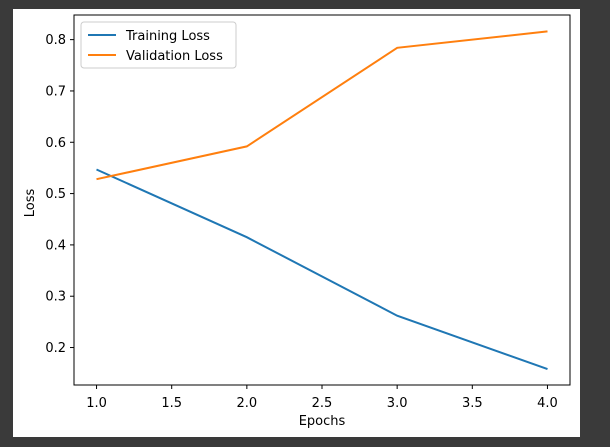  Describe the element at coordinates (55, 194) in the screenshot. I see `y-tick-label: 0.5` at that location.